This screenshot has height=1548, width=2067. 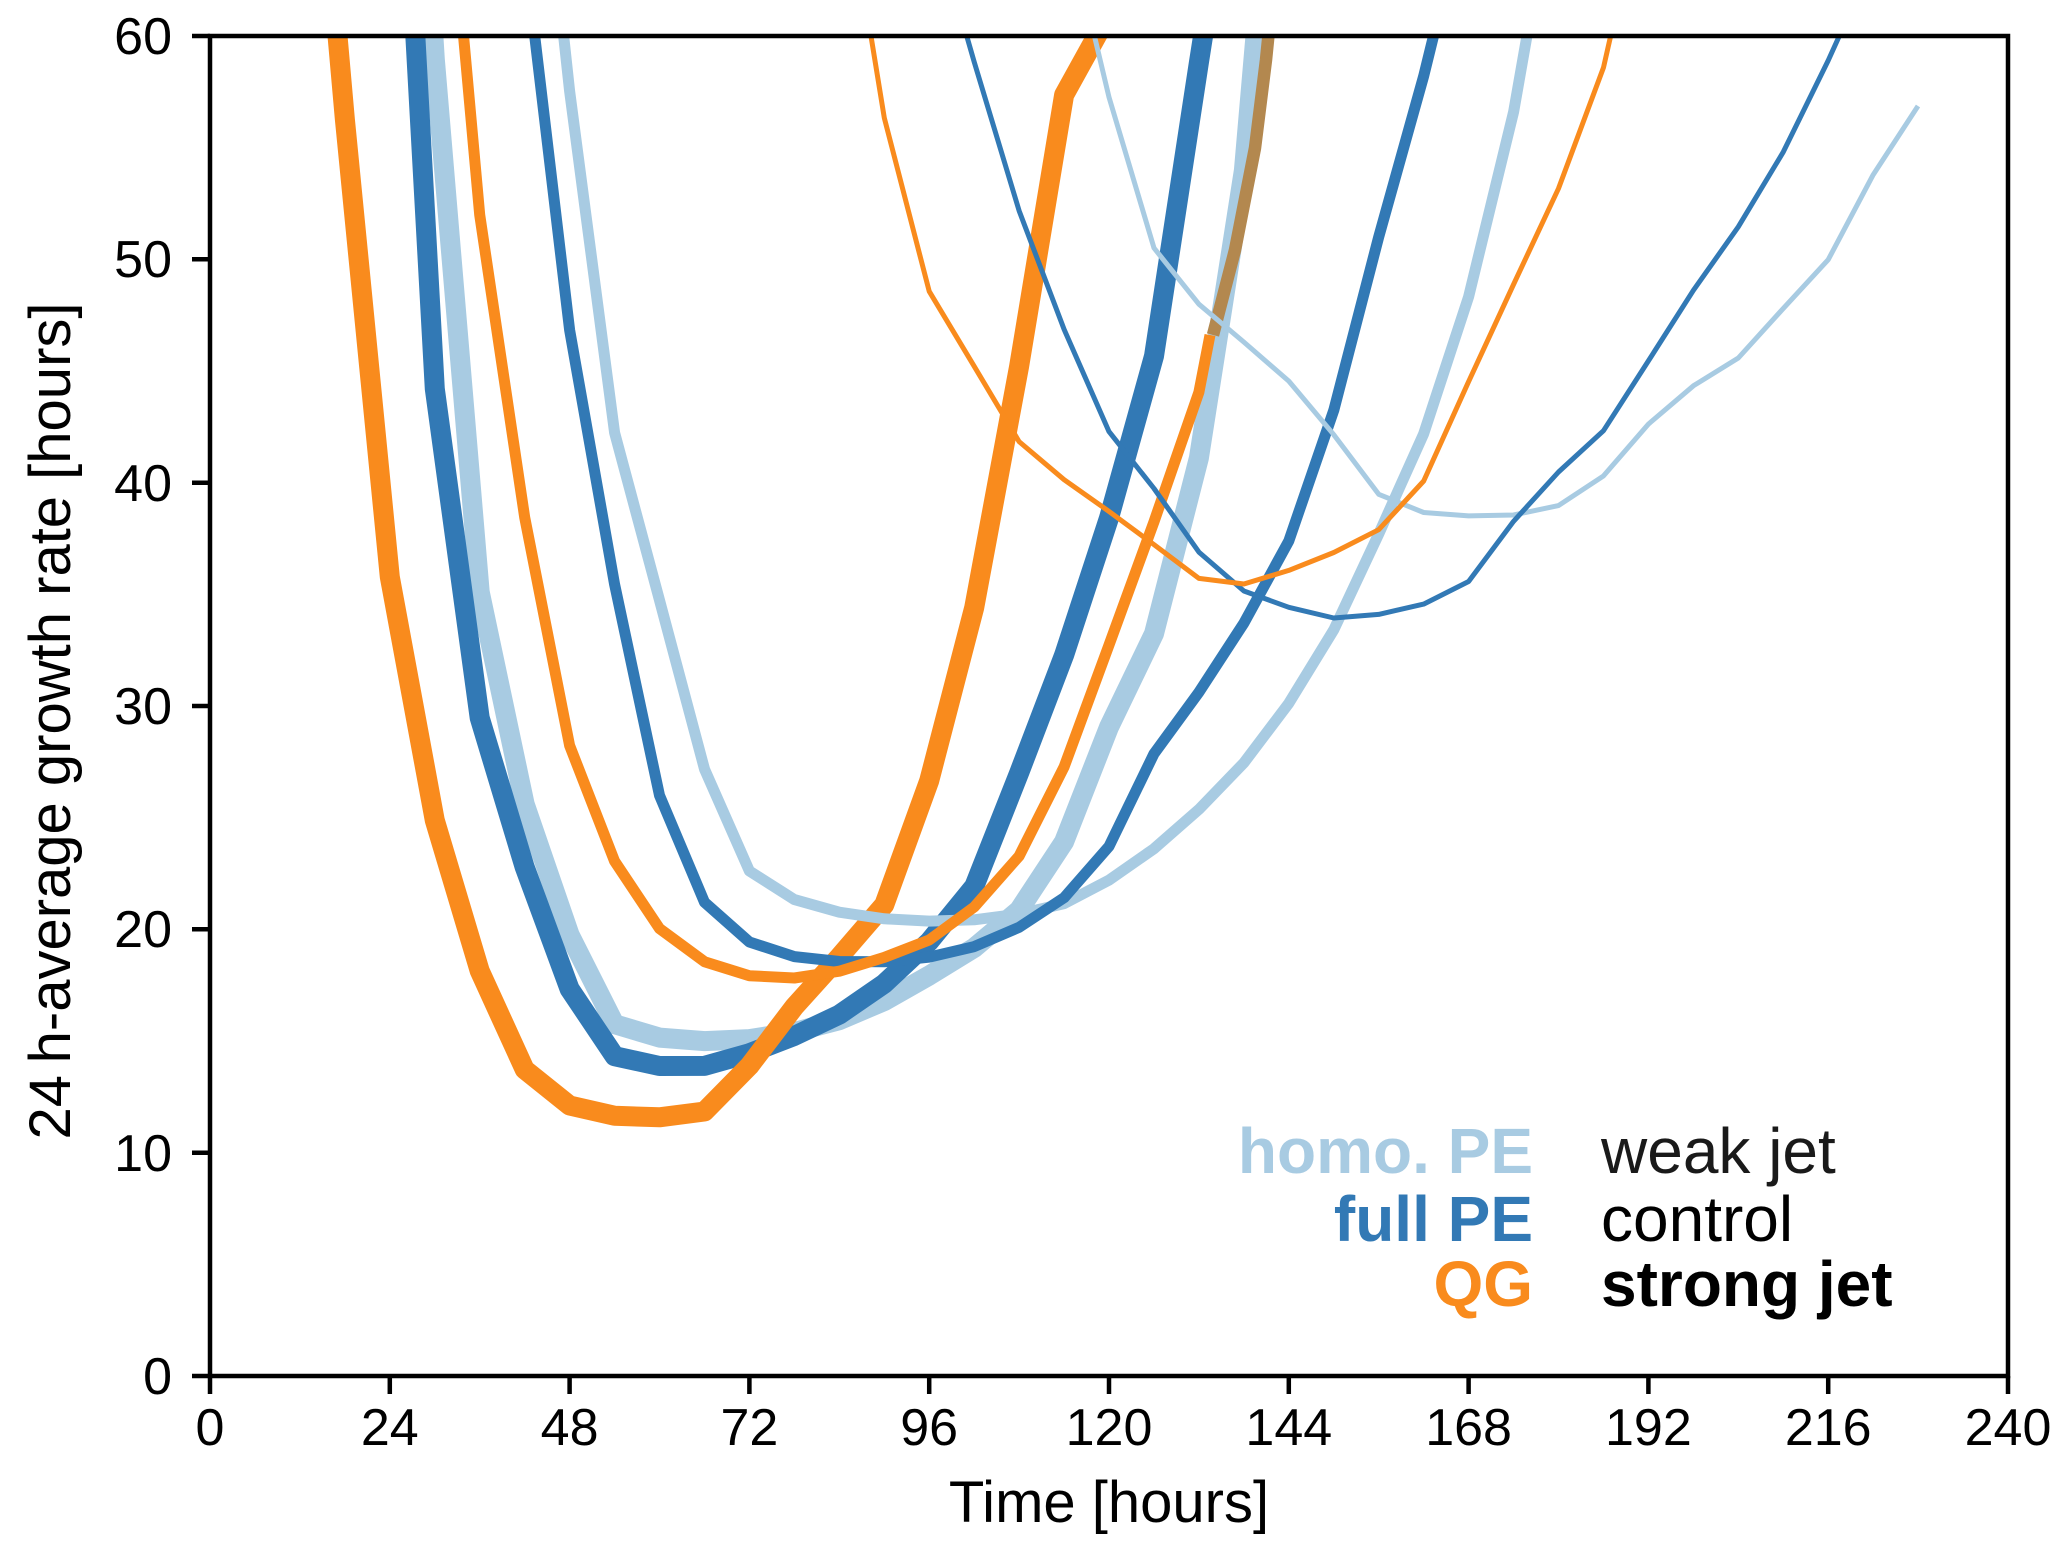 What do you see at coordinates (50, 721) in the screenshot?
I see `svg-text:24 h-average growth rate [hour: 24 h-average growth rate [hours]` at bounding box center [50, 721].